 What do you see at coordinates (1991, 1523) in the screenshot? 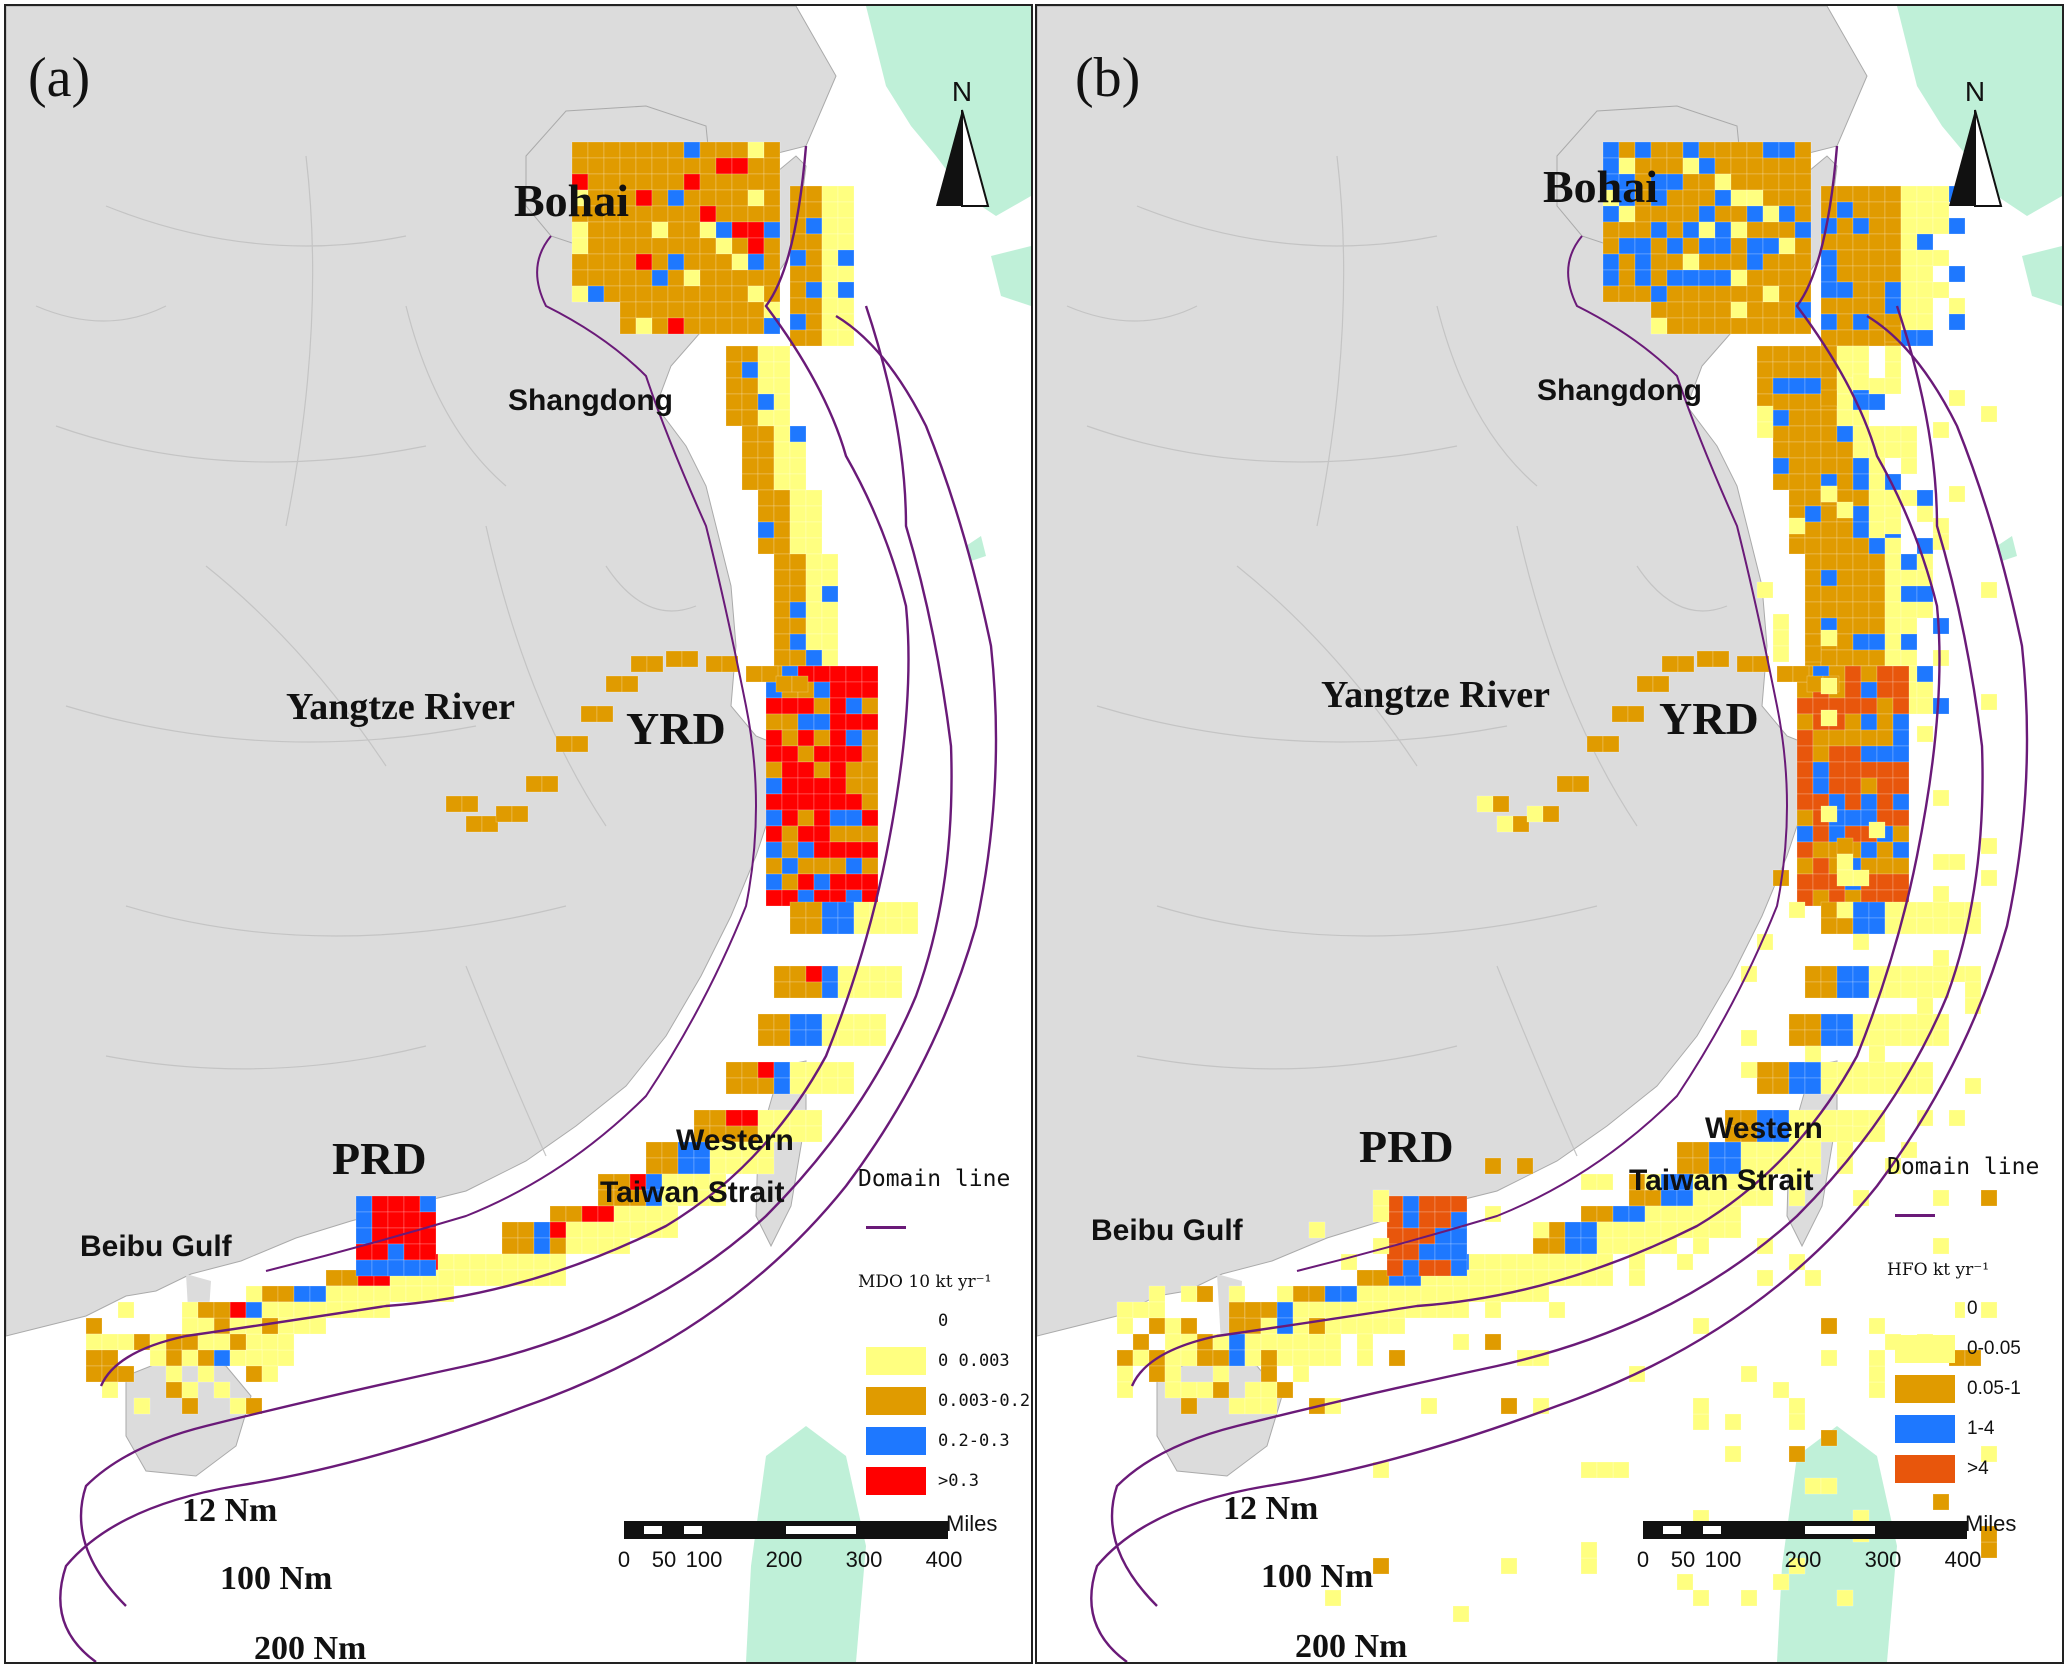
I see `scale-unit: Miles` at bounding box center [1991, 1523].